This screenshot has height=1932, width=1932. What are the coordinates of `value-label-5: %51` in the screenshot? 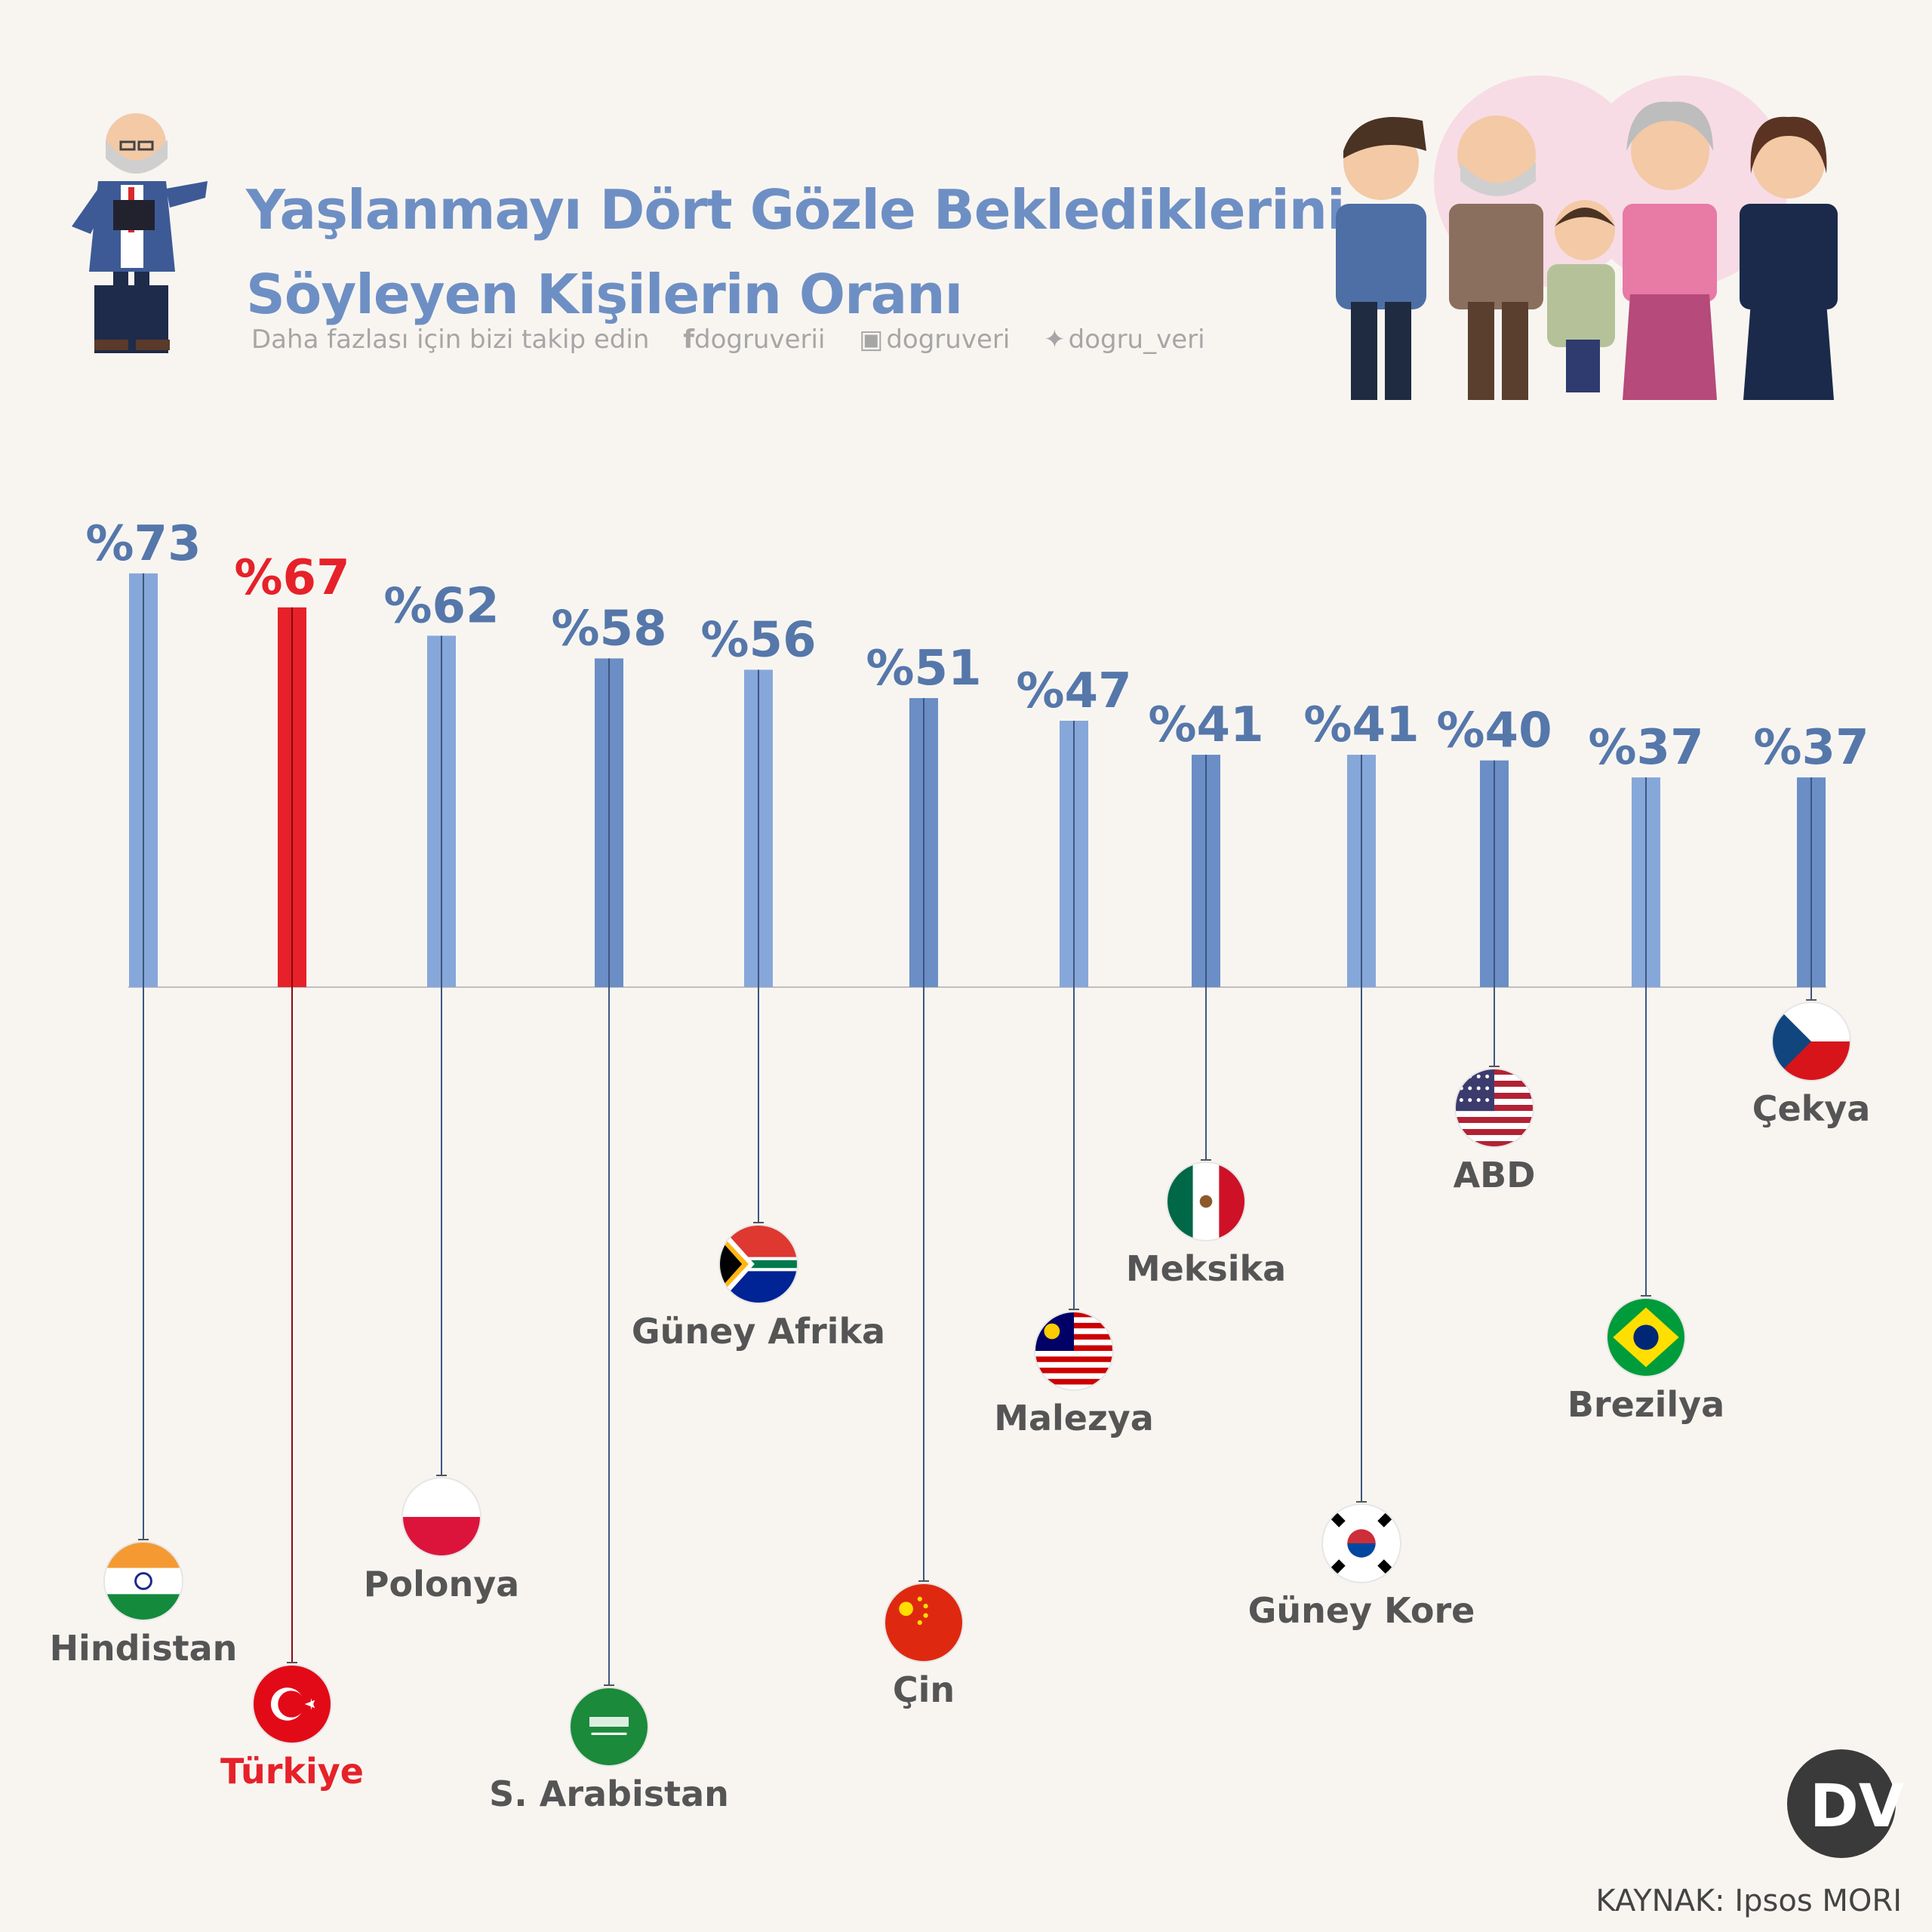 It's located at (923, 669).